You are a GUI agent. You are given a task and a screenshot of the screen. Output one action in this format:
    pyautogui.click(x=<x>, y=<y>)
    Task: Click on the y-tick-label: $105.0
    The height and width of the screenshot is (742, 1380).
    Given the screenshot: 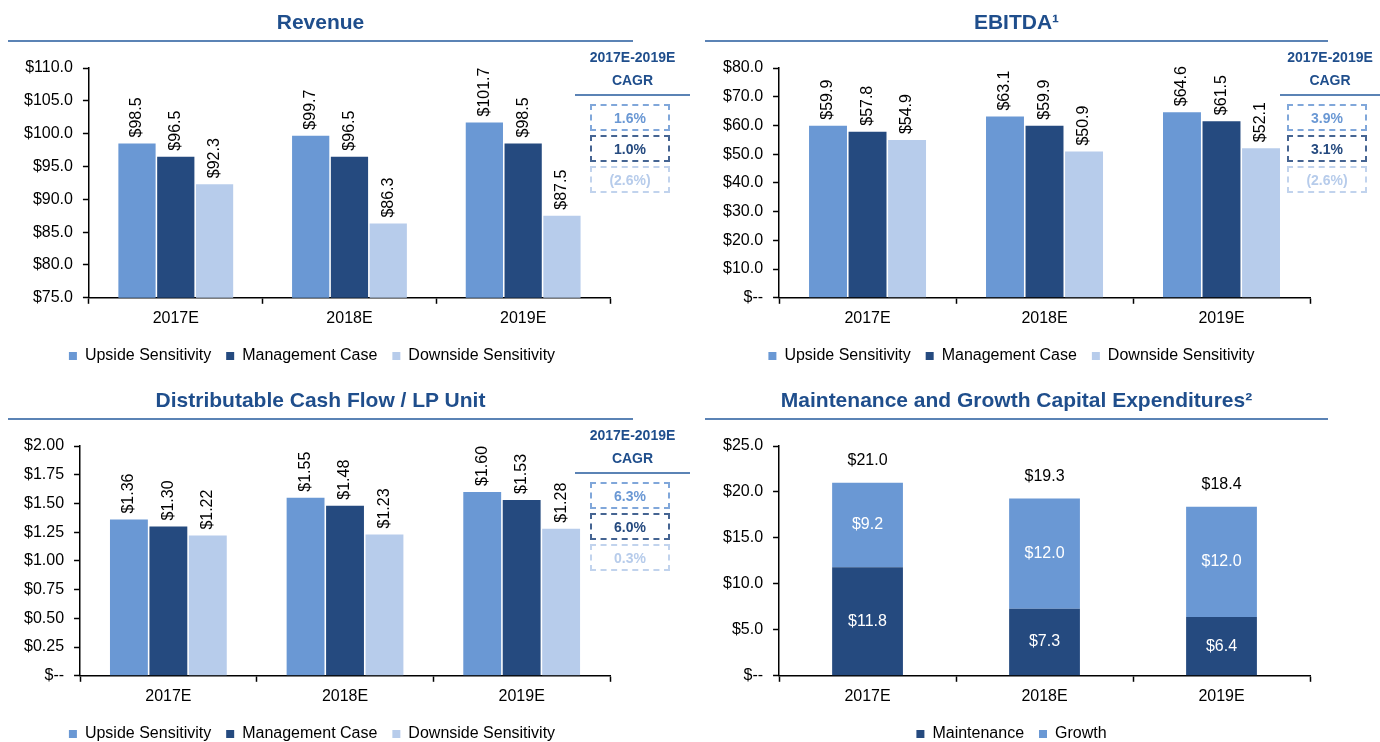 What is the action you would take?
    pyautogui.click(x=49, y=100)
    